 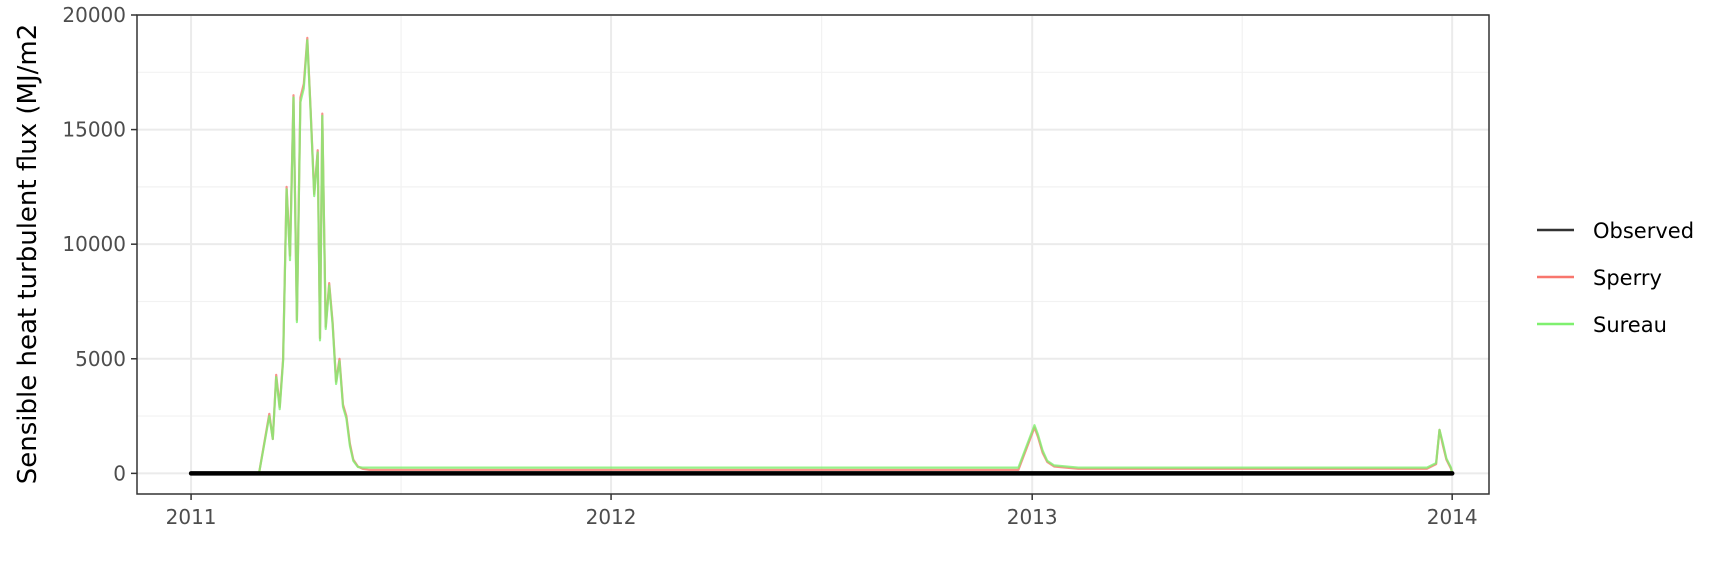 I want to click on y-tick-label: 15000, so click(x=94, y=130).